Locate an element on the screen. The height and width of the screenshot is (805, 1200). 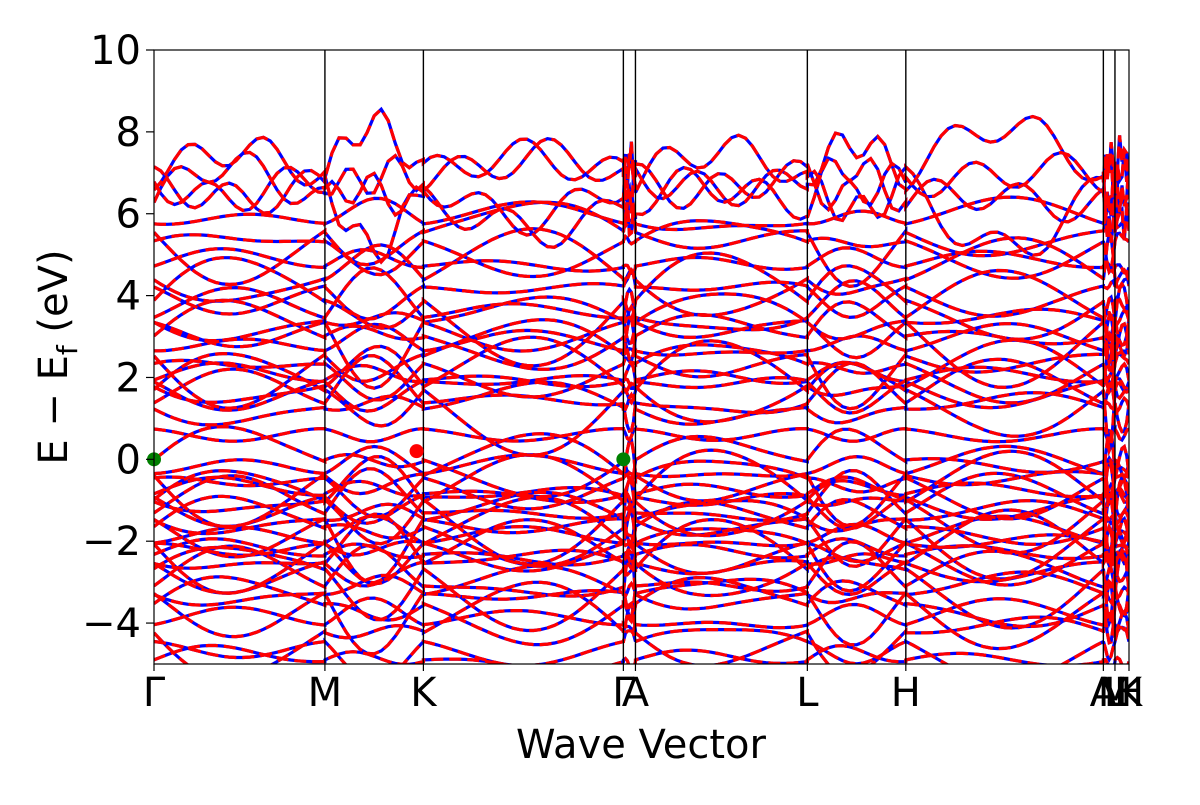
y-axis-label-main: E − E is located at coordinates (54, 410).